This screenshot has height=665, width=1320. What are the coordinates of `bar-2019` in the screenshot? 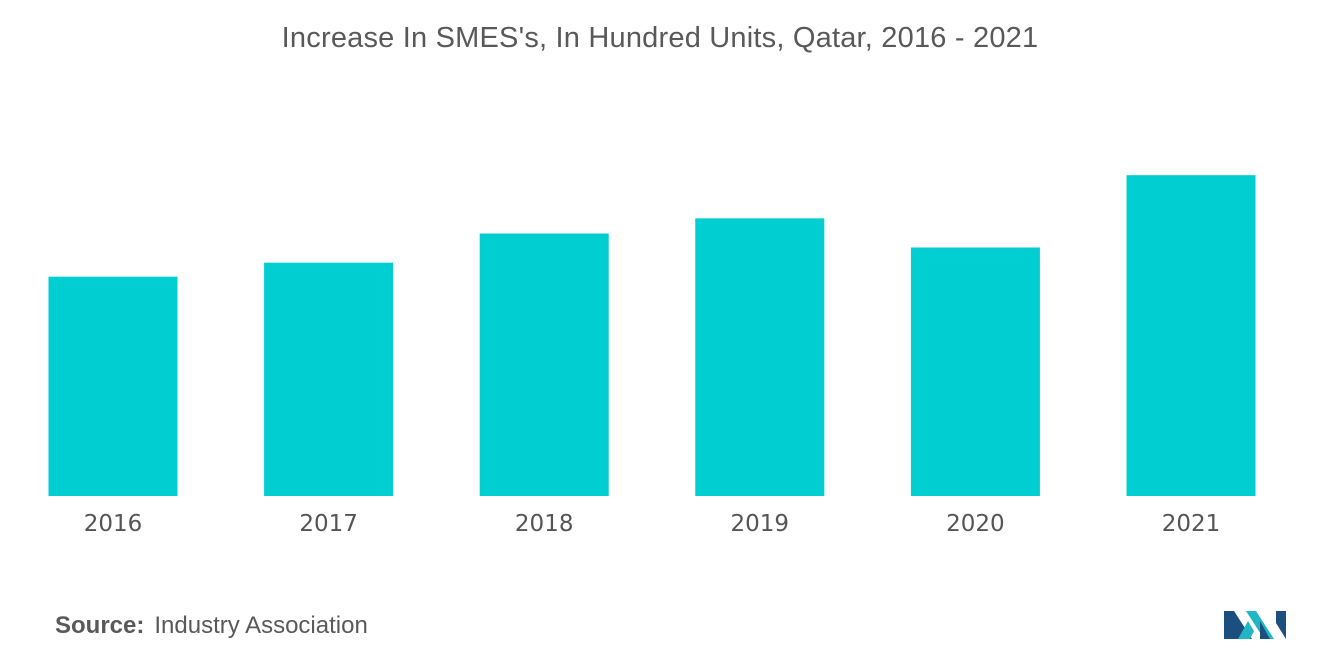 It's located at (760, 357).